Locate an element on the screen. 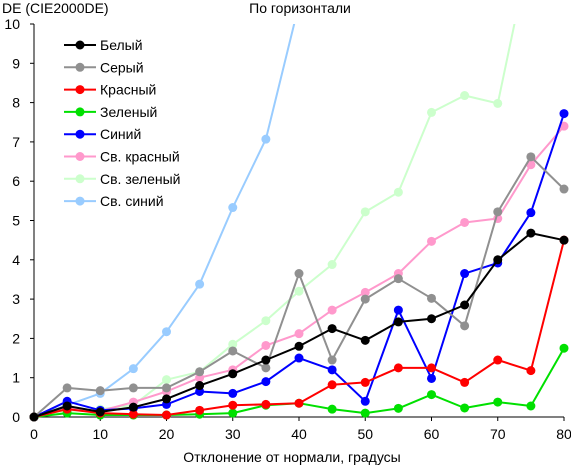  y-tick-label: 5 is located at coordinates (16, 221).